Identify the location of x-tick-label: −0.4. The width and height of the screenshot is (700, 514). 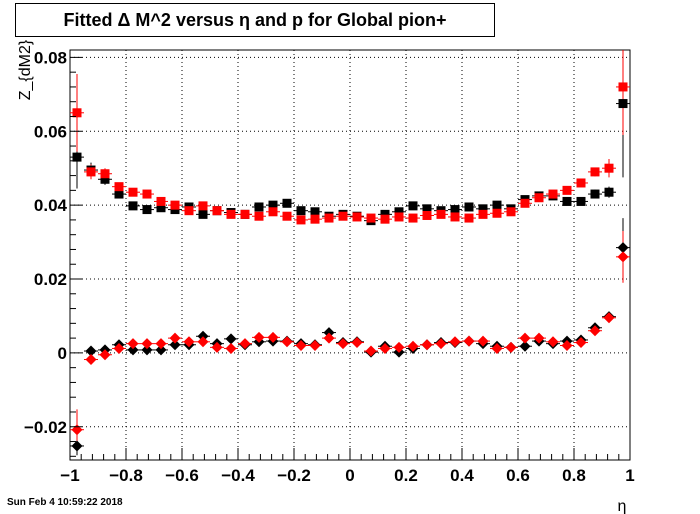
(238, 475).